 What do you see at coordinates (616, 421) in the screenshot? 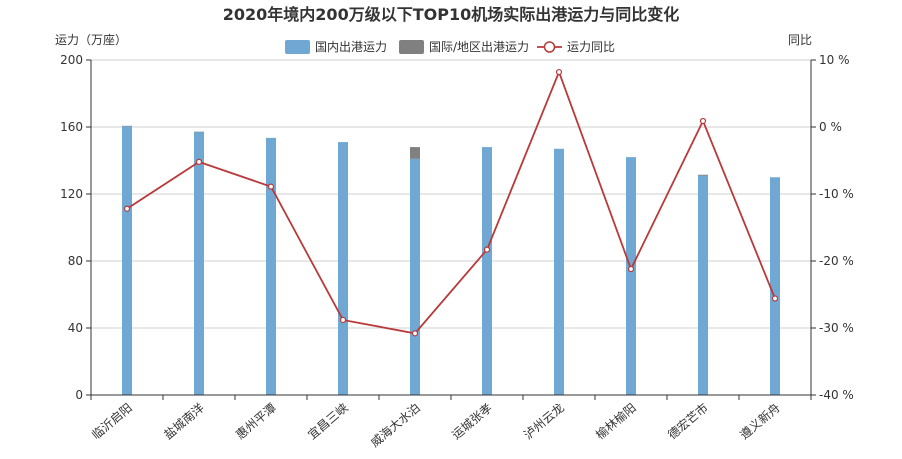
I see `x-tick-label: 榆林榆阳` at bounding box center [616, 421].